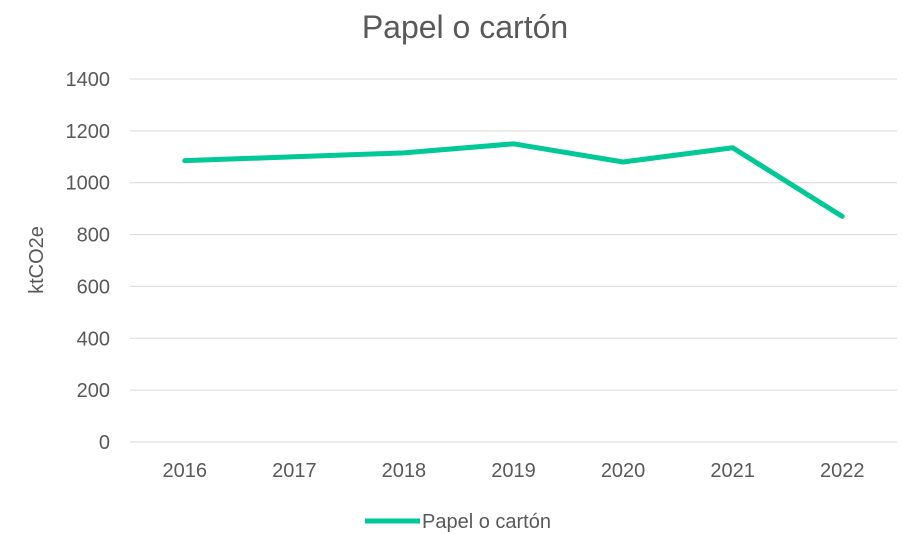 The height and width of the screenshot is (534, 903). What do you see at coordinates (623, 471) in the screenshot?
I see `x-tick-label: 2020` at bounding box center [623, 471].